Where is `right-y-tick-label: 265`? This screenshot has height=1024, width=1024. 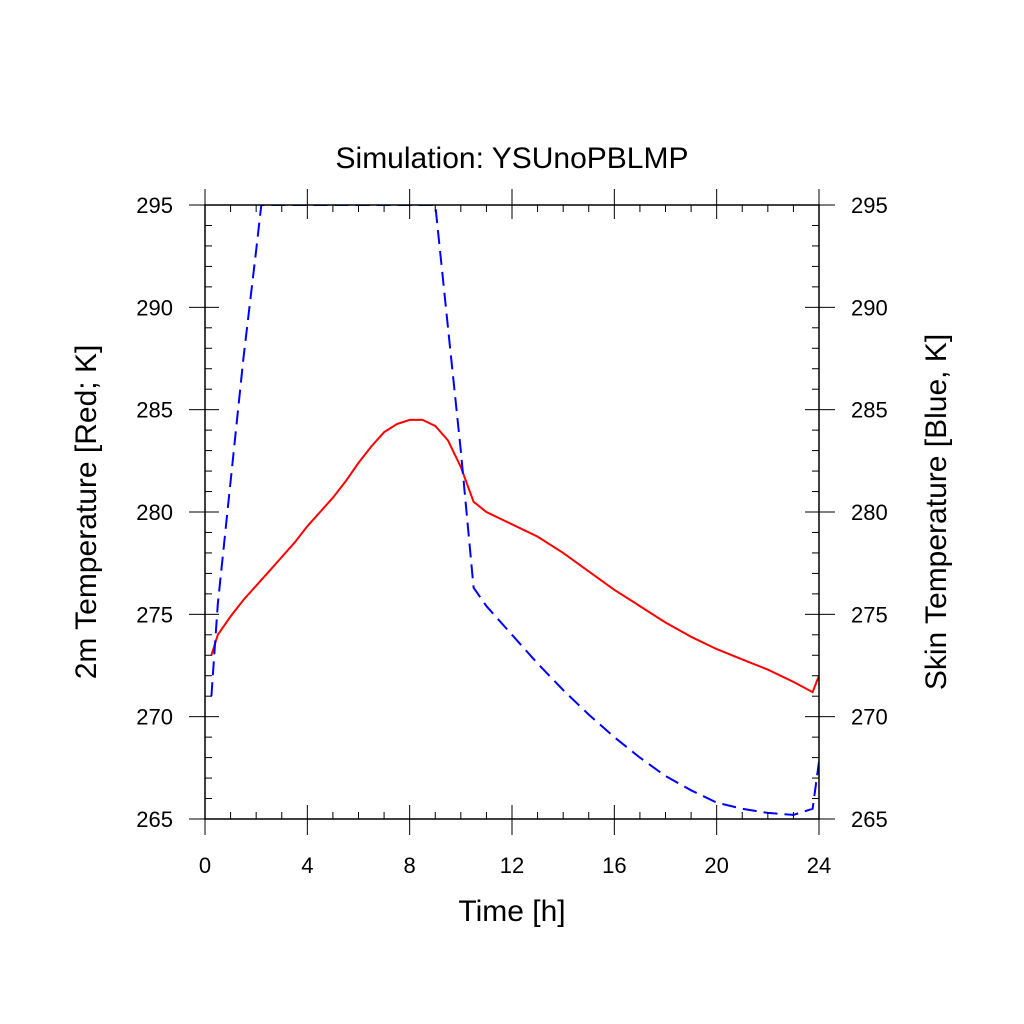 right-y-tick-label: 265 is located at coordinates (869, 819).